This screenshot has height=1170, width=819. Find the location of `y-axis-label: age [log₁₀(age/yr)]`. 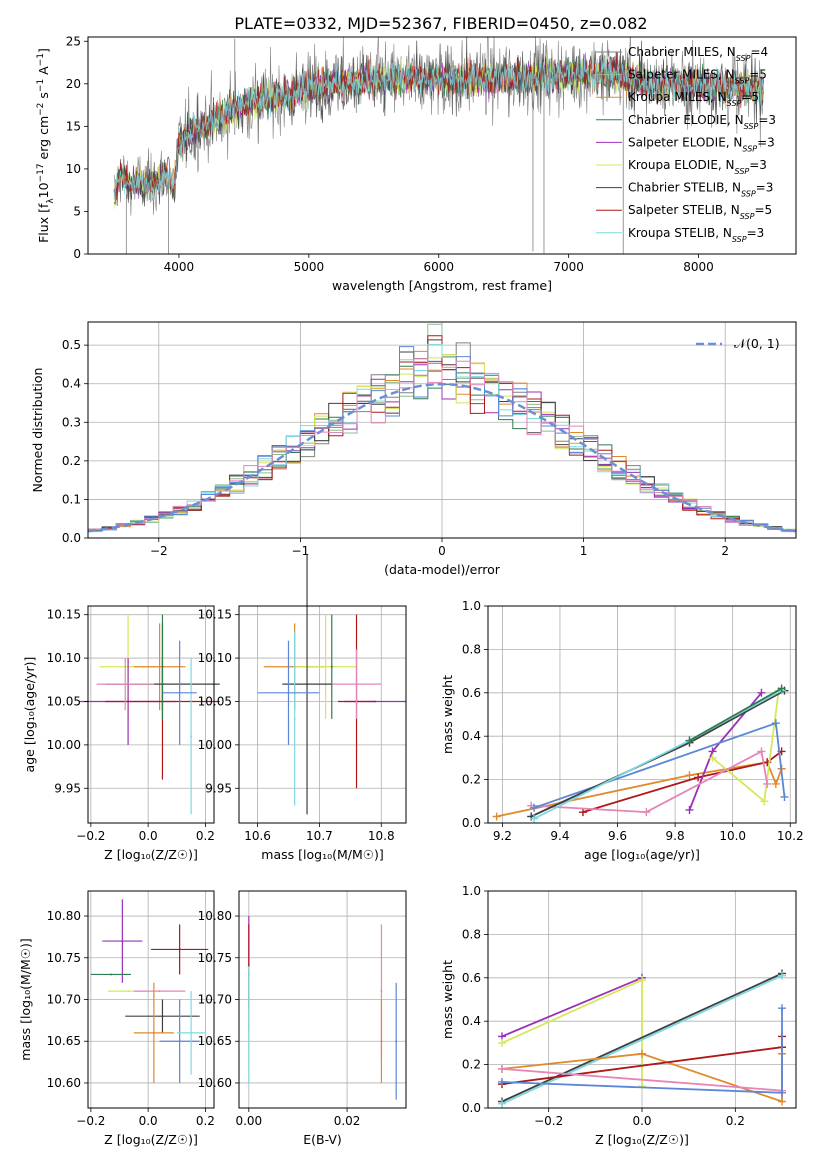

y-axis-label: age [log₁₀(age/yr)] is located at coordinates (29, 715).